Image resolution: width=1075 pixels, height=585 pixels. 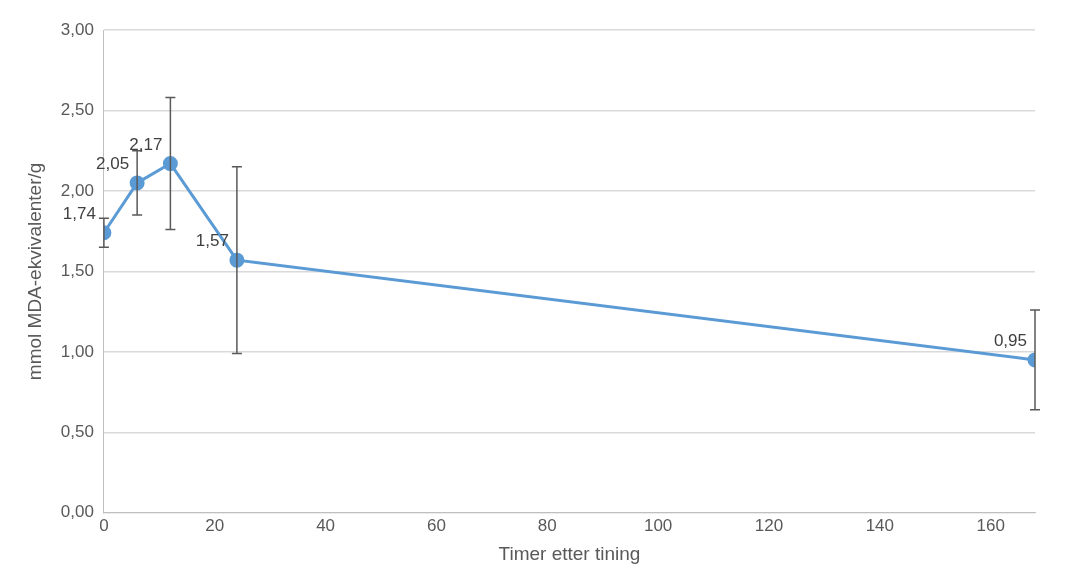 What do you see at coordinates (769, 525) in the screenshot?
I see `x-tick-label: 120` at bounding box center [769, 525].